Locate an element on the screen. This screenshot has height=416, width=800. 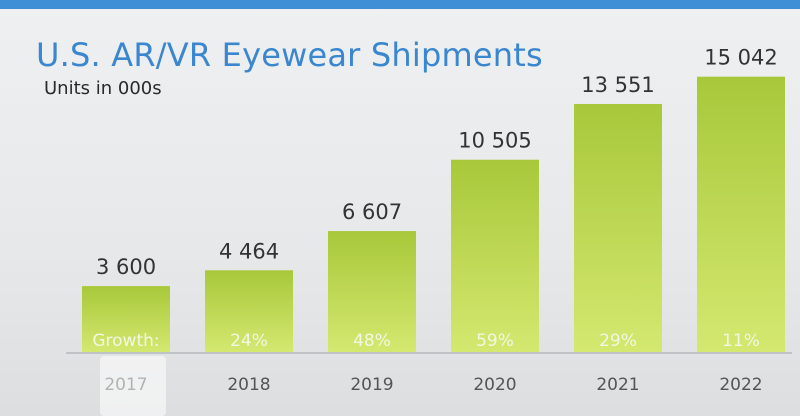
value-label-2020: 10 505 is located at coordinates (494, 141).